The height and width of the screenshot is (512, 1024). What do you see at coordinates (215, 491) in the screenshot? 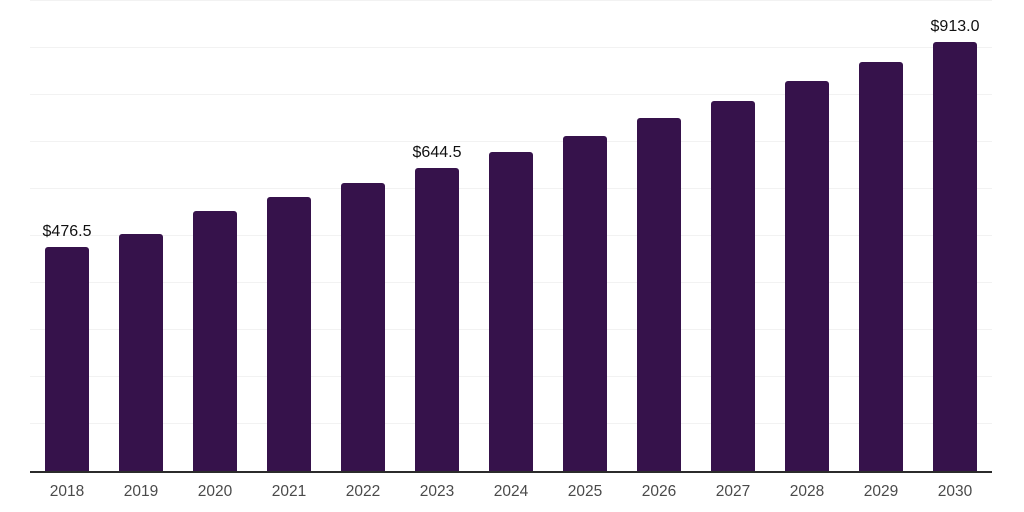
I see `x-tick-label: 2020` at bounding box center [215, 491].